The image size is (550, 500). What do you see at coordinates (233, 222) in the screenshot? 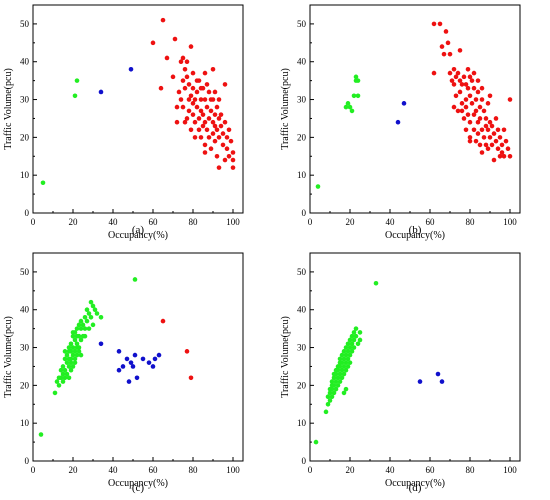
I see `x-tick-label: 100` at bounding box center [233, 222].